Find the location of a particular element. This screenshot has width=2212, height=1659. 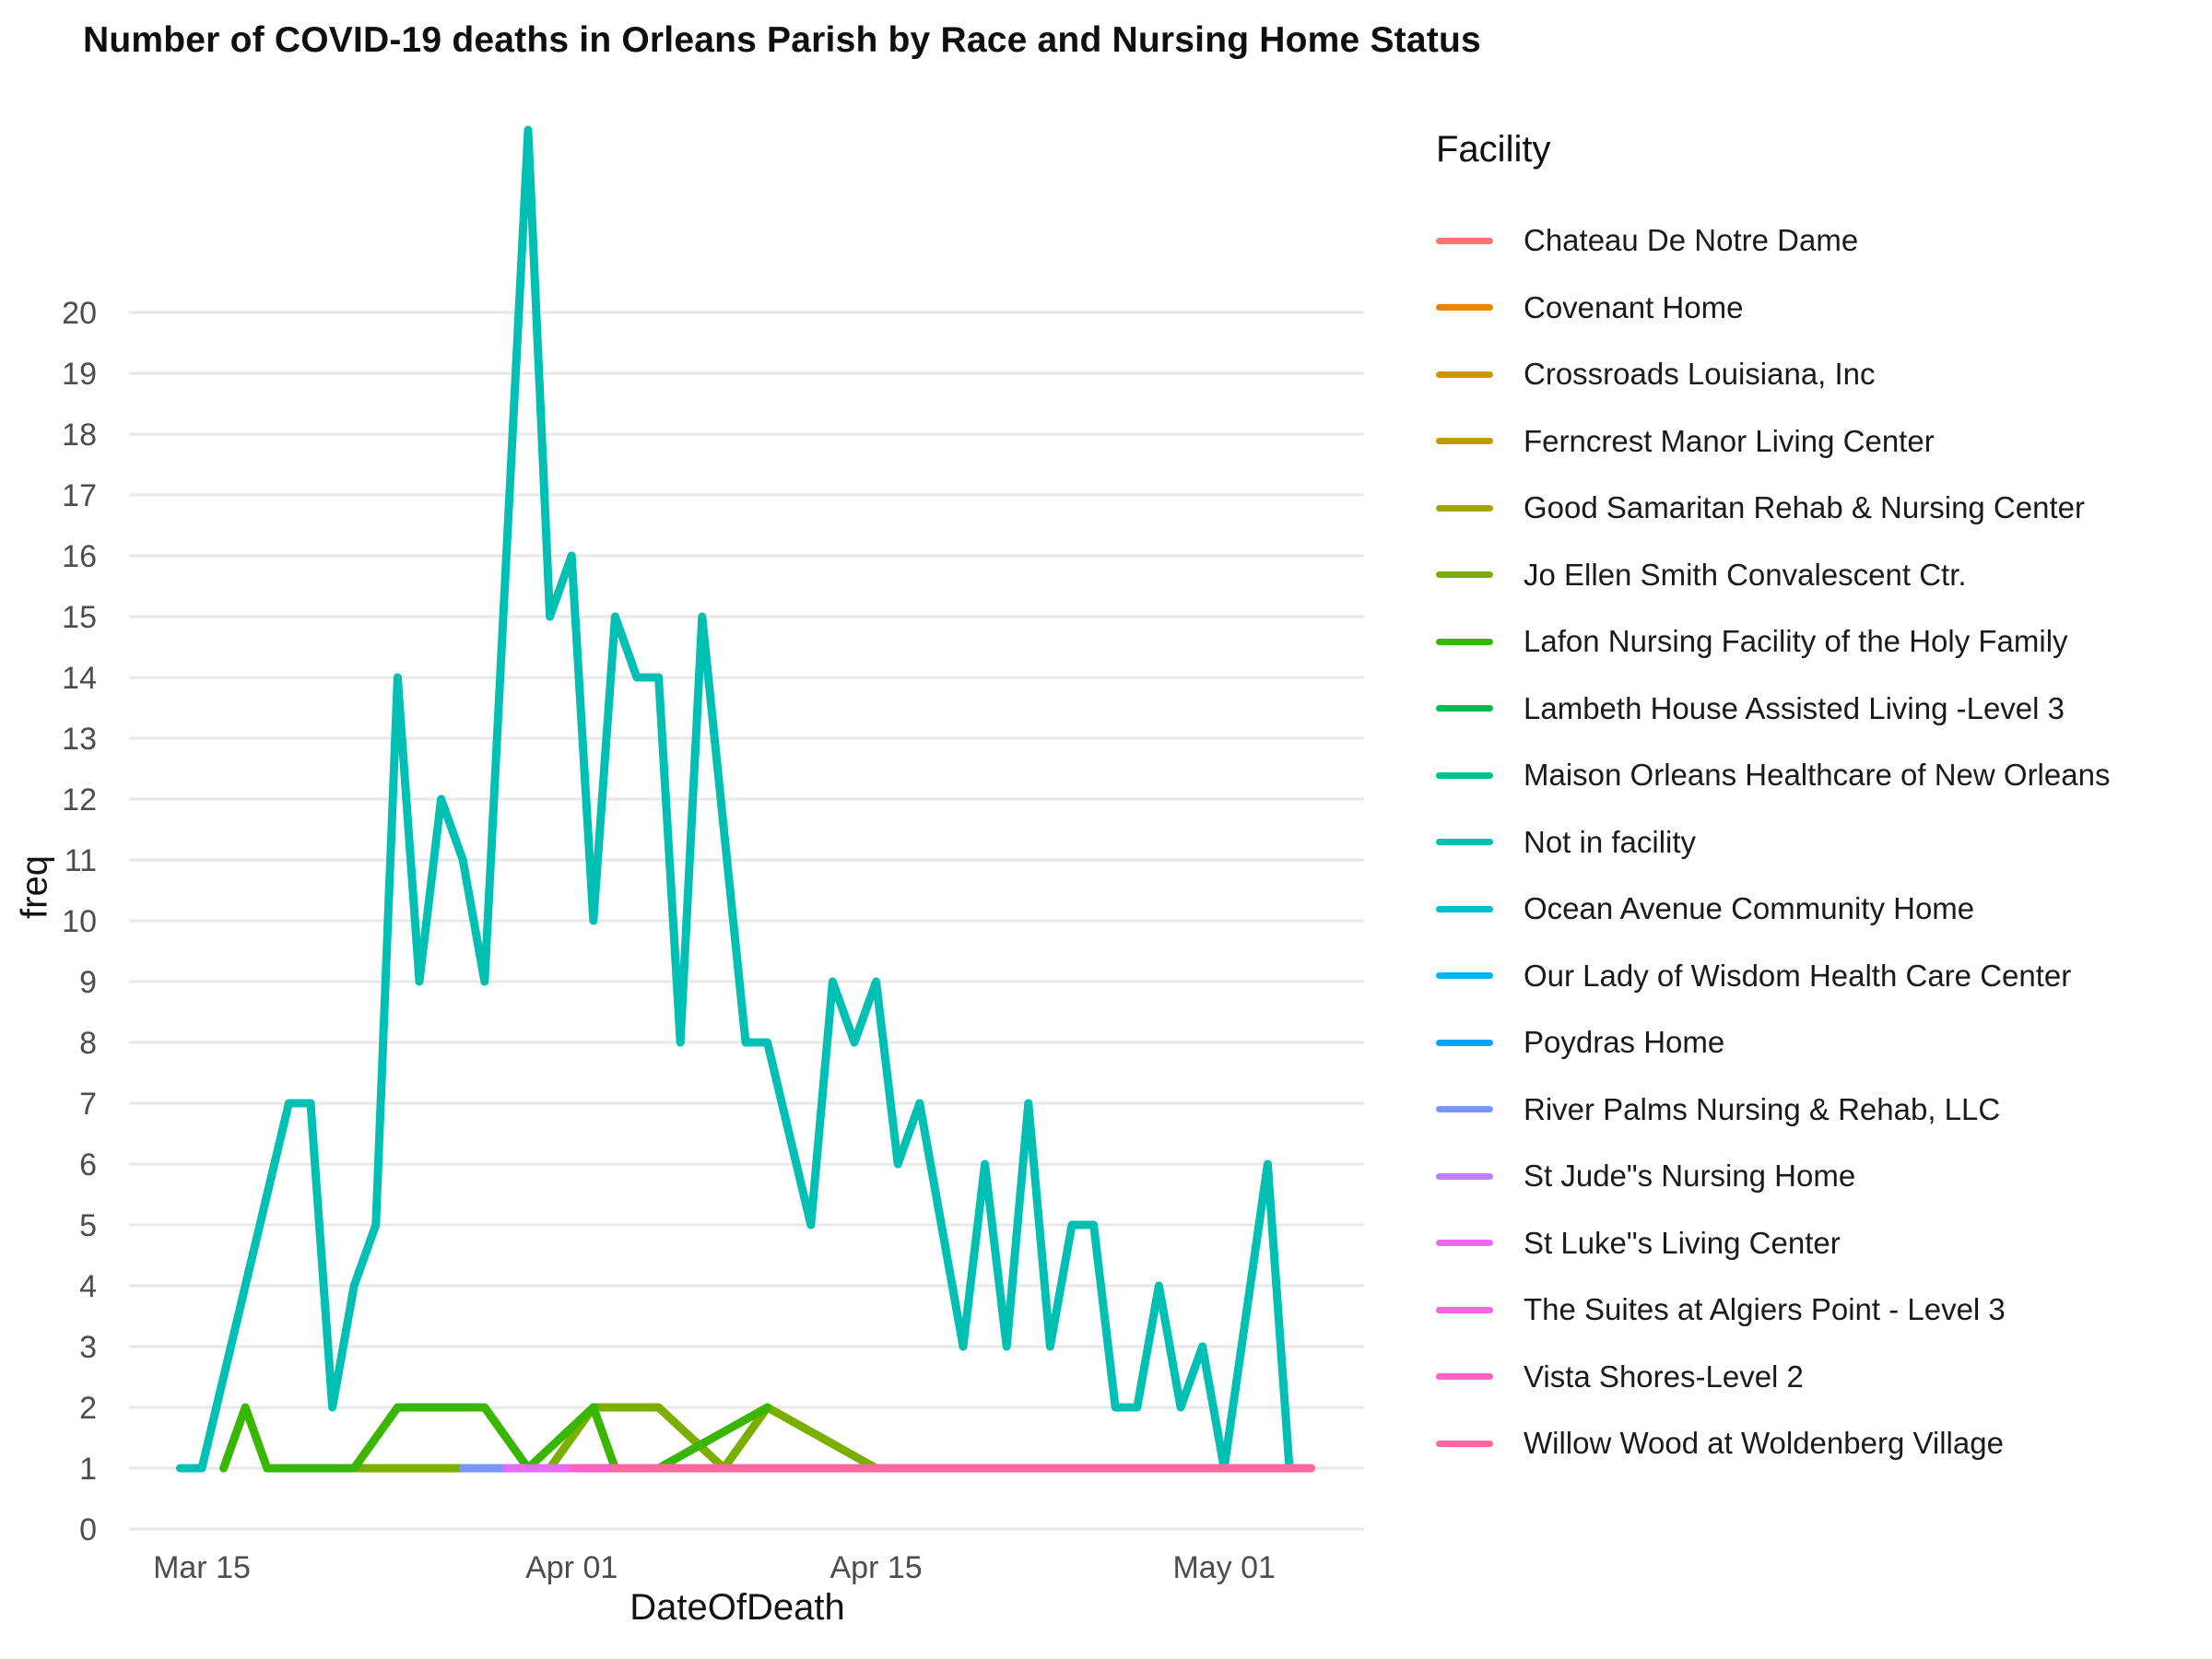

legend-item: St Jude"s Nursing Home is located at coordinates (1823, 1176).